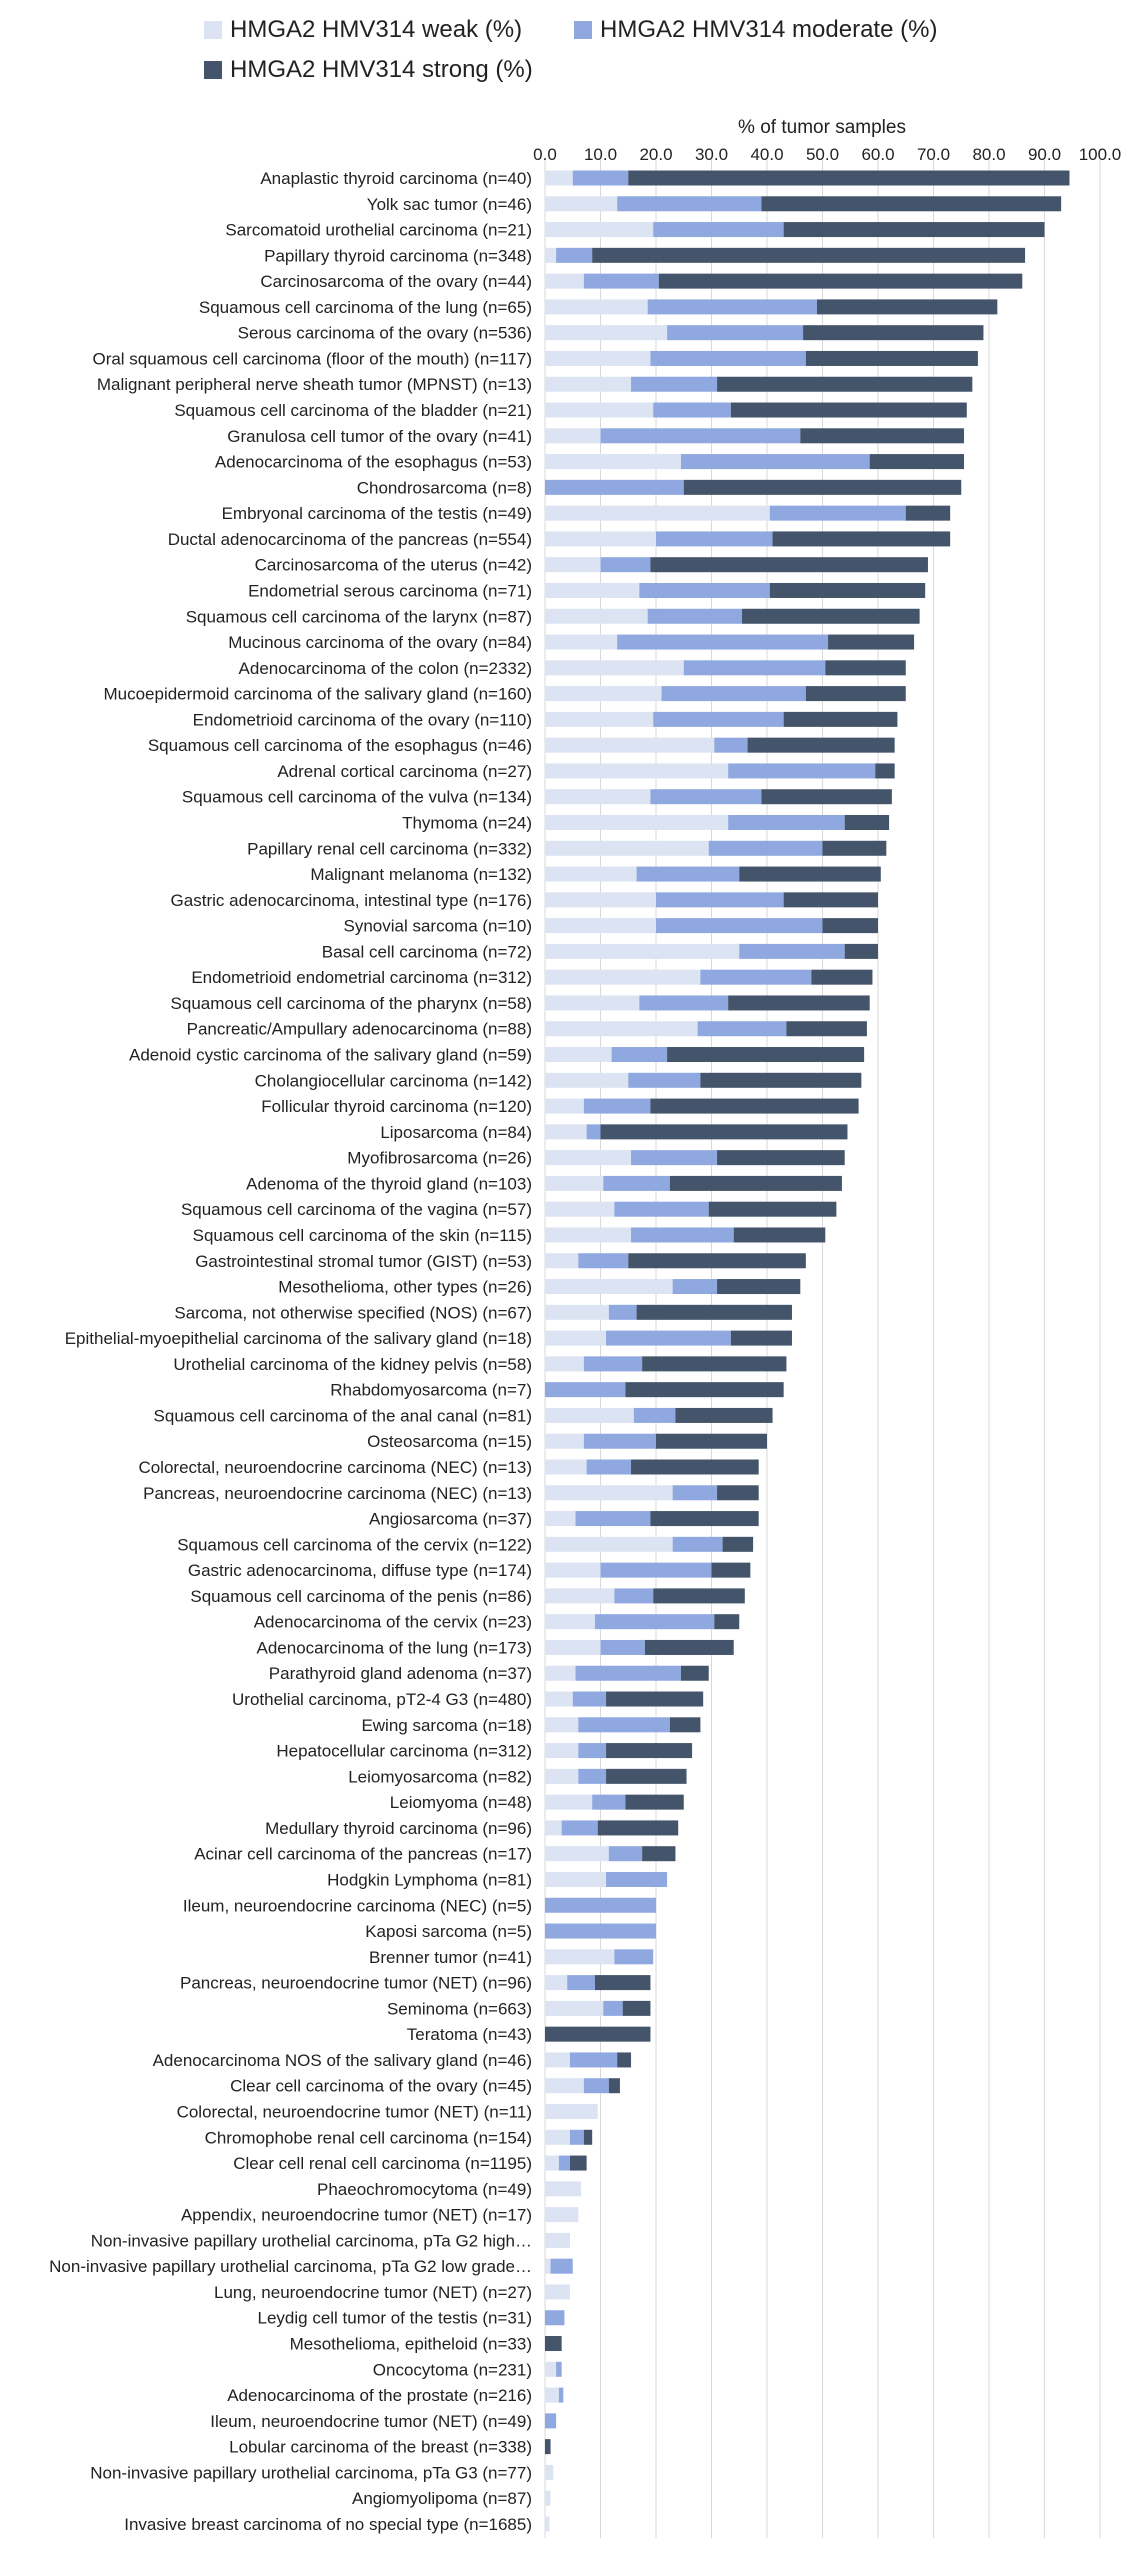  I want to click on category-label: Medullary thyroid carcinoma (n=96), so click(398, 1828).